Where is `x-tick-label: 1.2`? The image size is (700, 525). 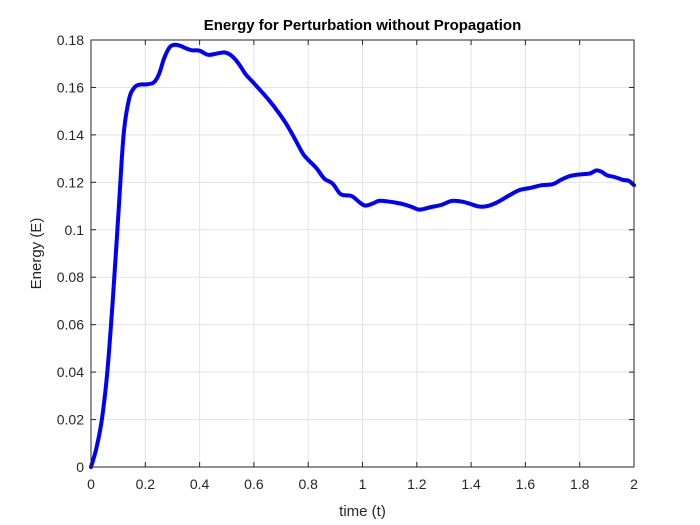
x-tick-label: 1.2 is located at coordinates (417, 484).